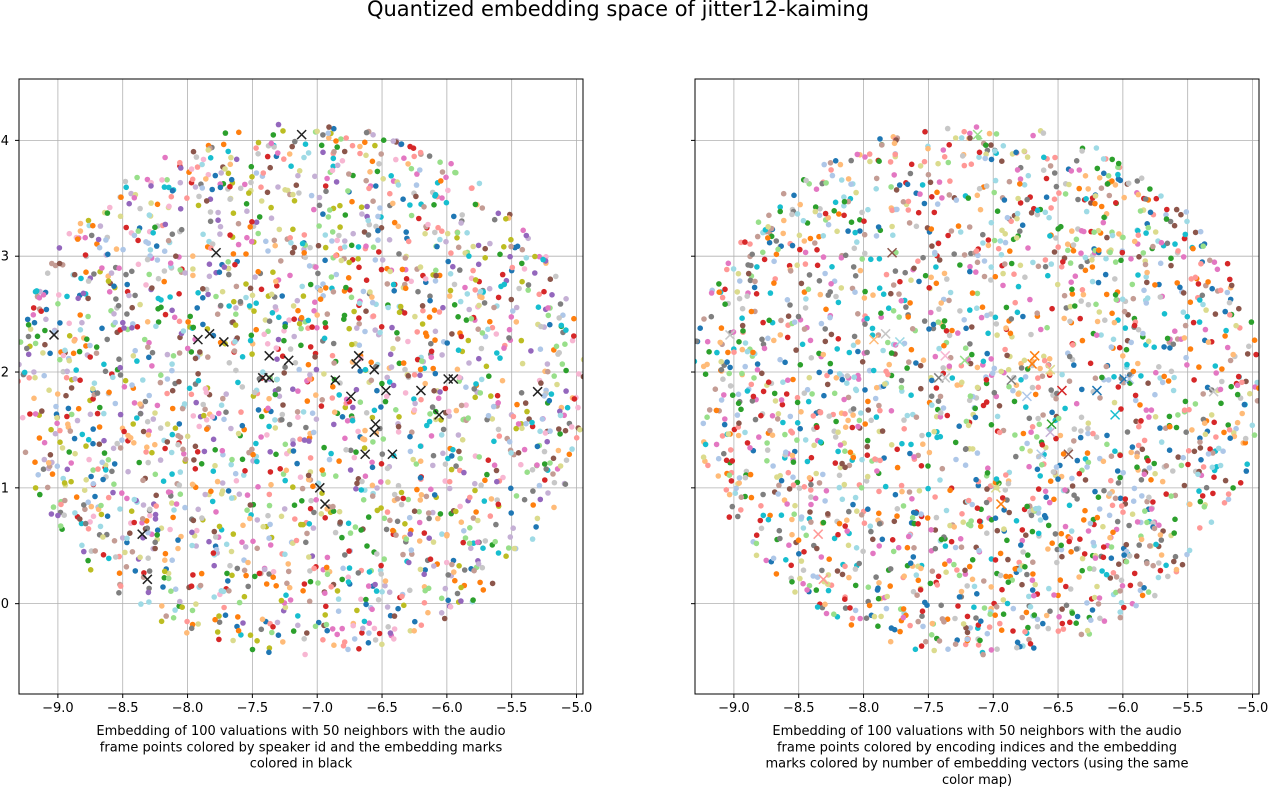  What do you see at coordinates (929, 708) in the screenshot?
I see `right-x-tick-label: −7.5` at bounding box center [929, 708].